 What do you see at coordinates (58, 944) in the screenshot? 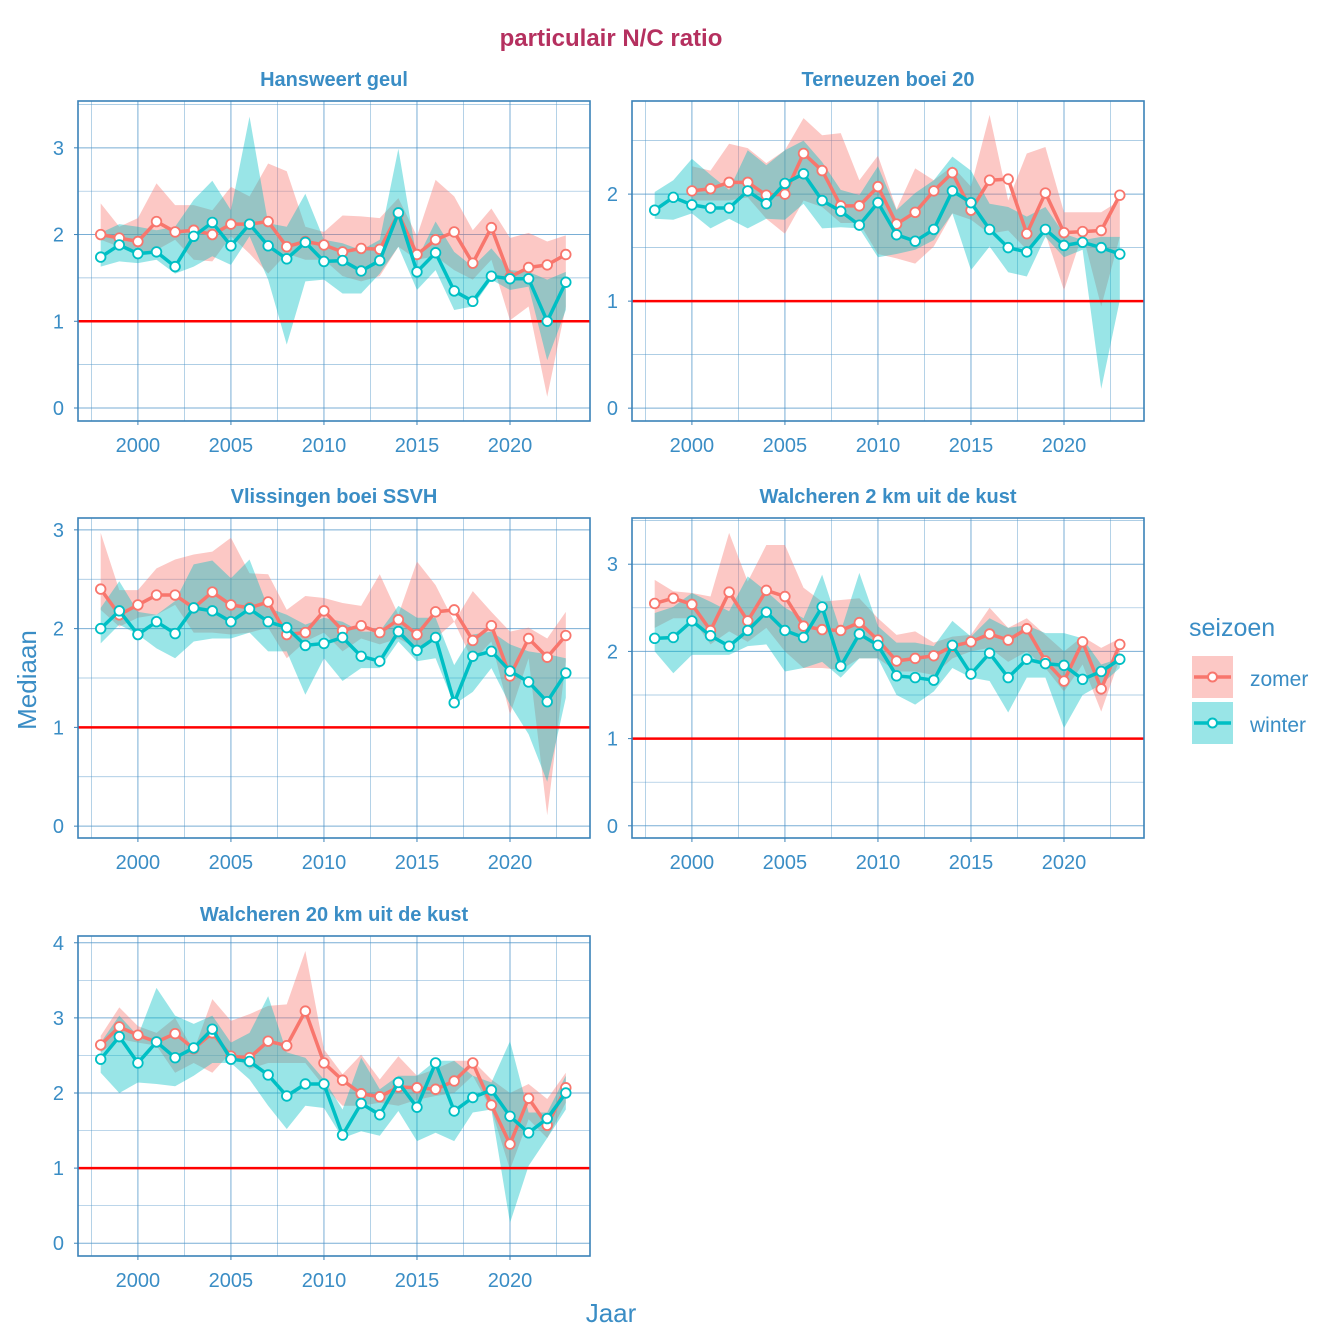
I see `y-tick-label: 4` at bounding box center [58, 944].